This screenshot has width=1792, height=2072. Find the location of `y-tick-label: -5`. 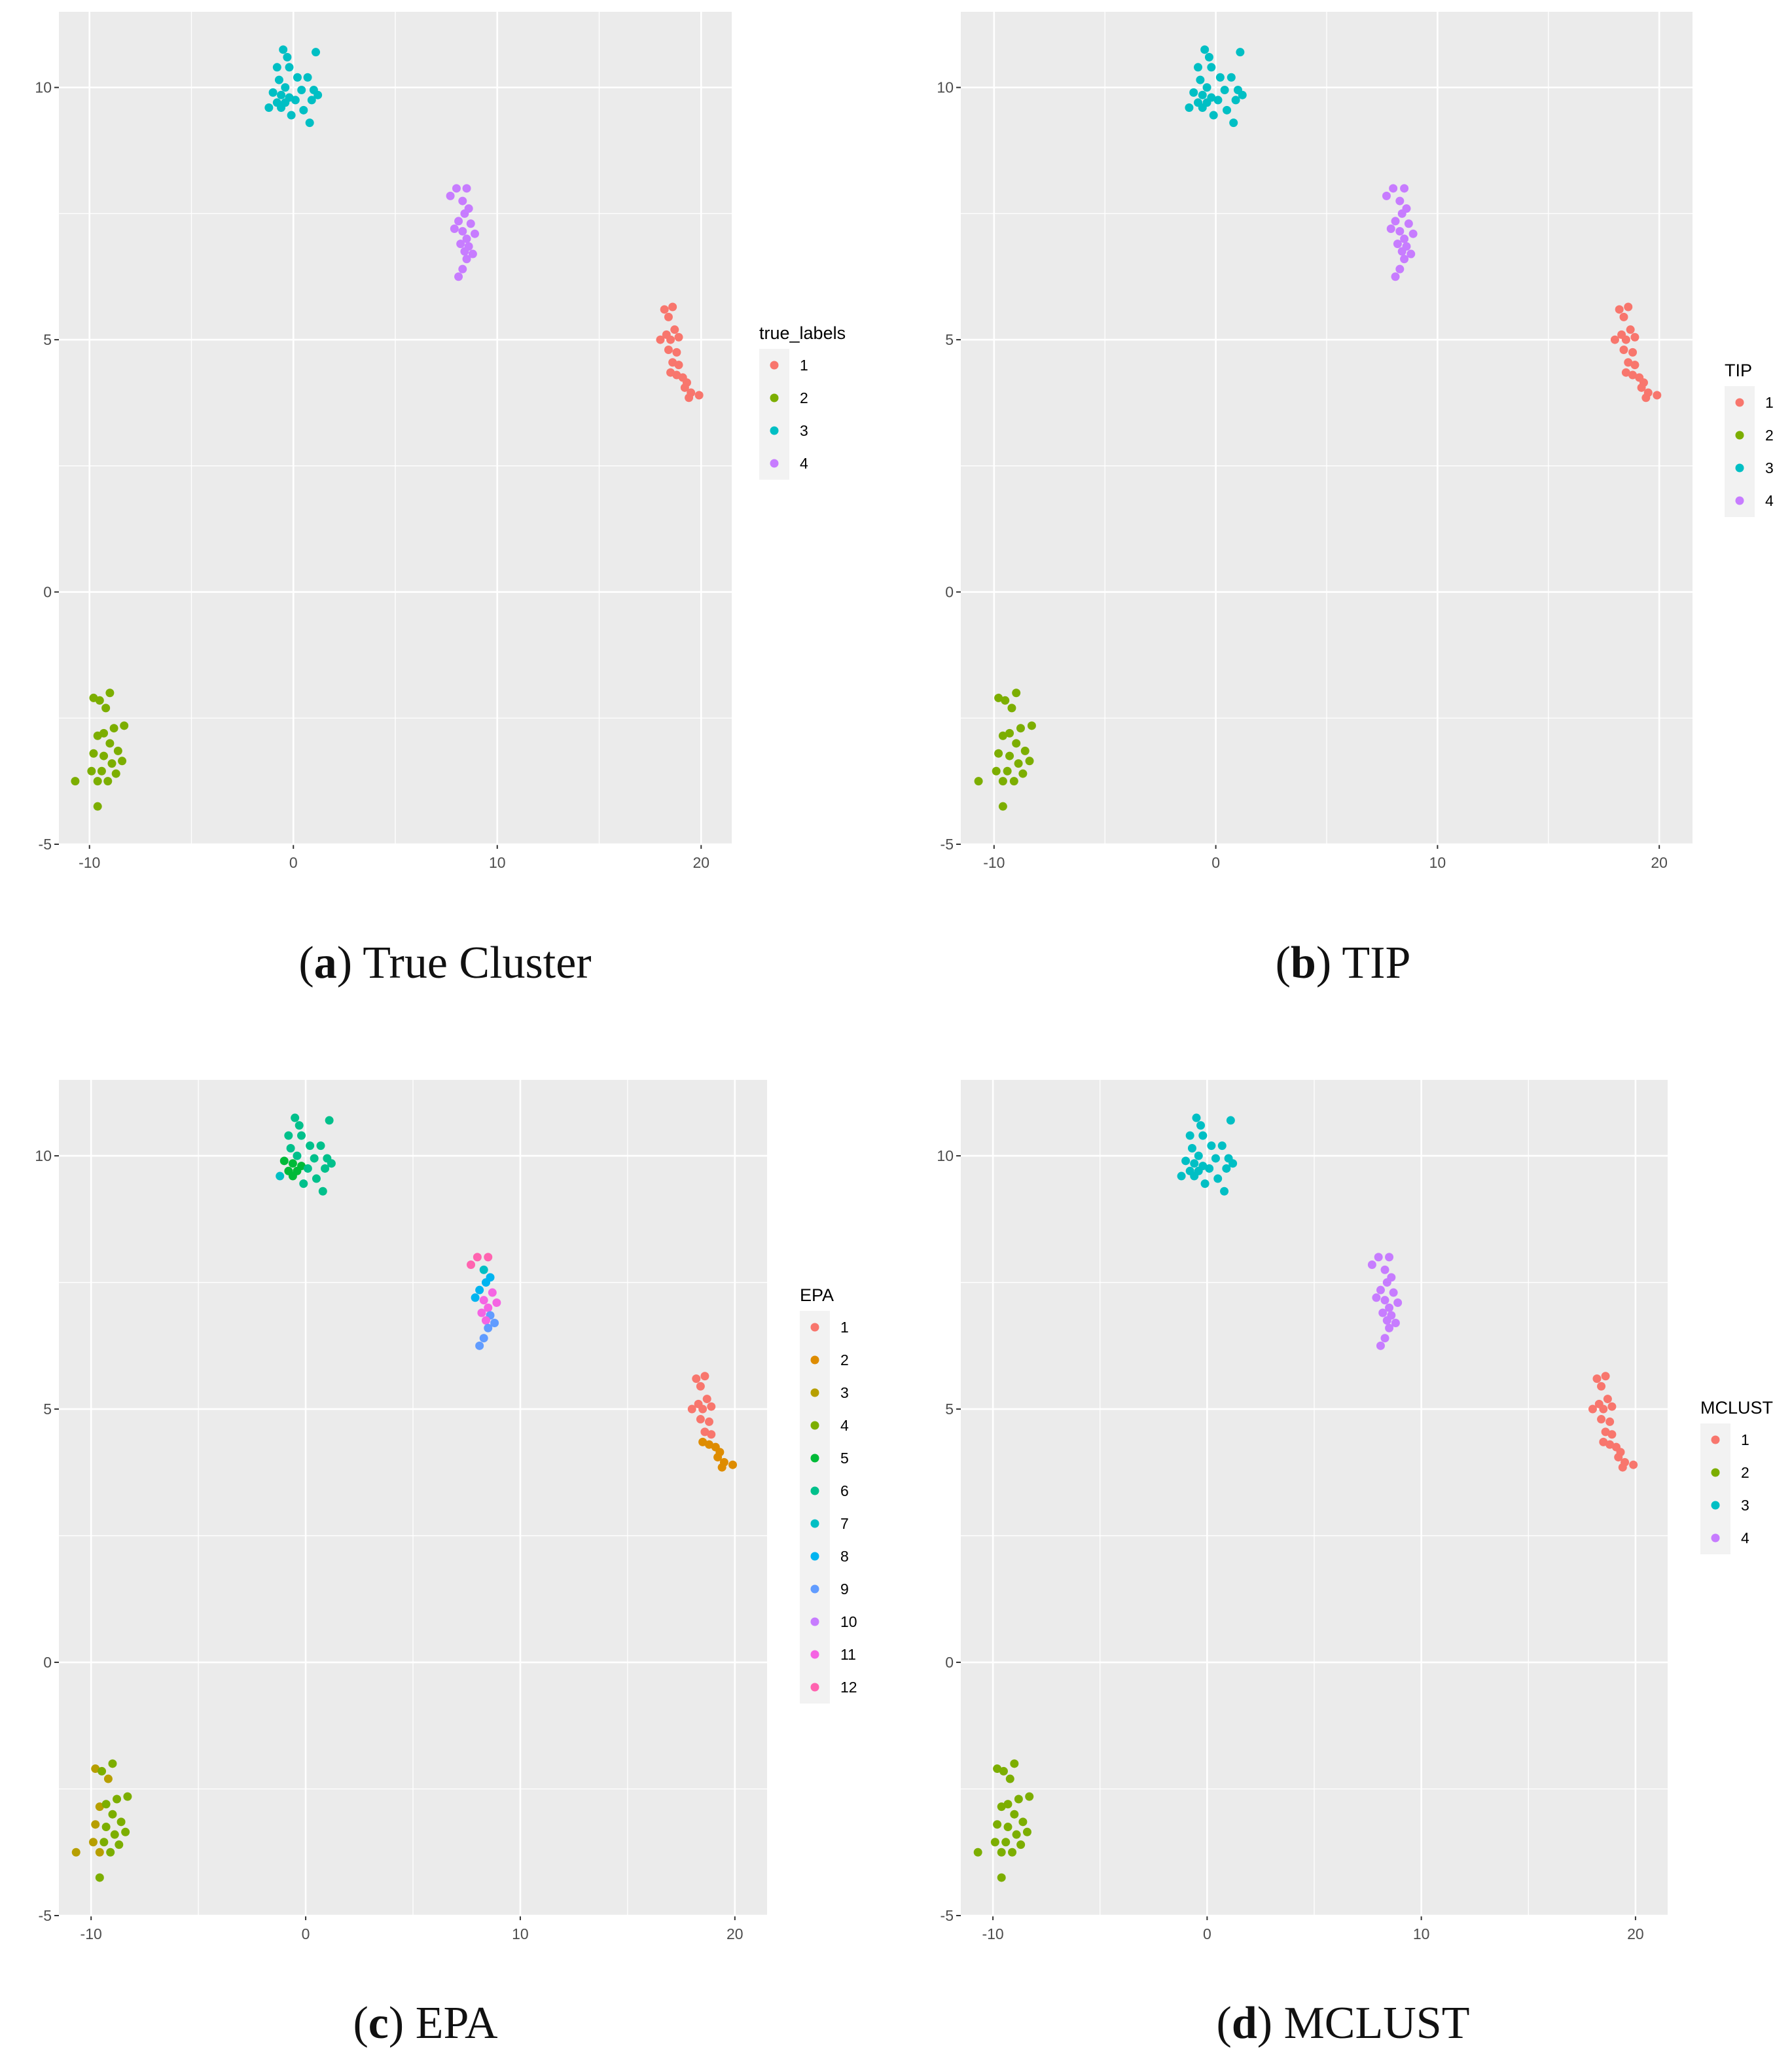

y-tick-label: -5 is located at coordinates (948, 844).